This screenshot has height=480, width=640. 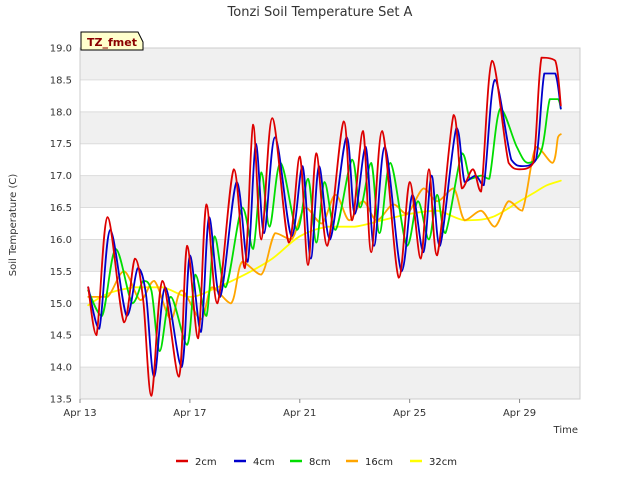 What do you see at coordinates (379, 462) in the screenshot?
I see `legend-label-16cm: 16cm` at bounding box center [379, 462].